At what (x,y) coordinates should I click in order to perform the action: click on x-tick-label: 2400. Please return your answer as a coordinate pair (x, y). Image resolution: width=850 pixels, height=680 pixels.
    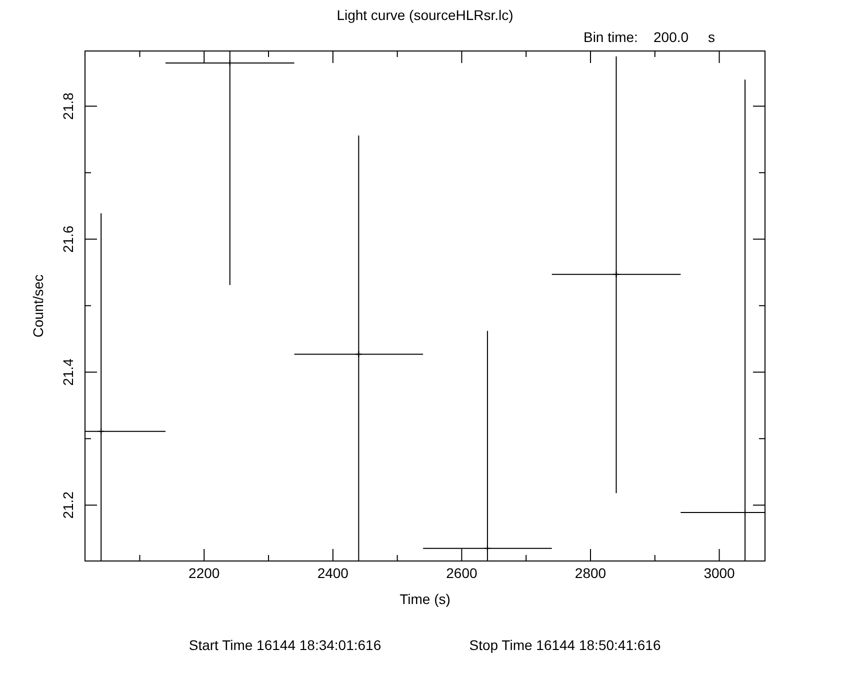
    Looking at the image, I should click on (333, 573).